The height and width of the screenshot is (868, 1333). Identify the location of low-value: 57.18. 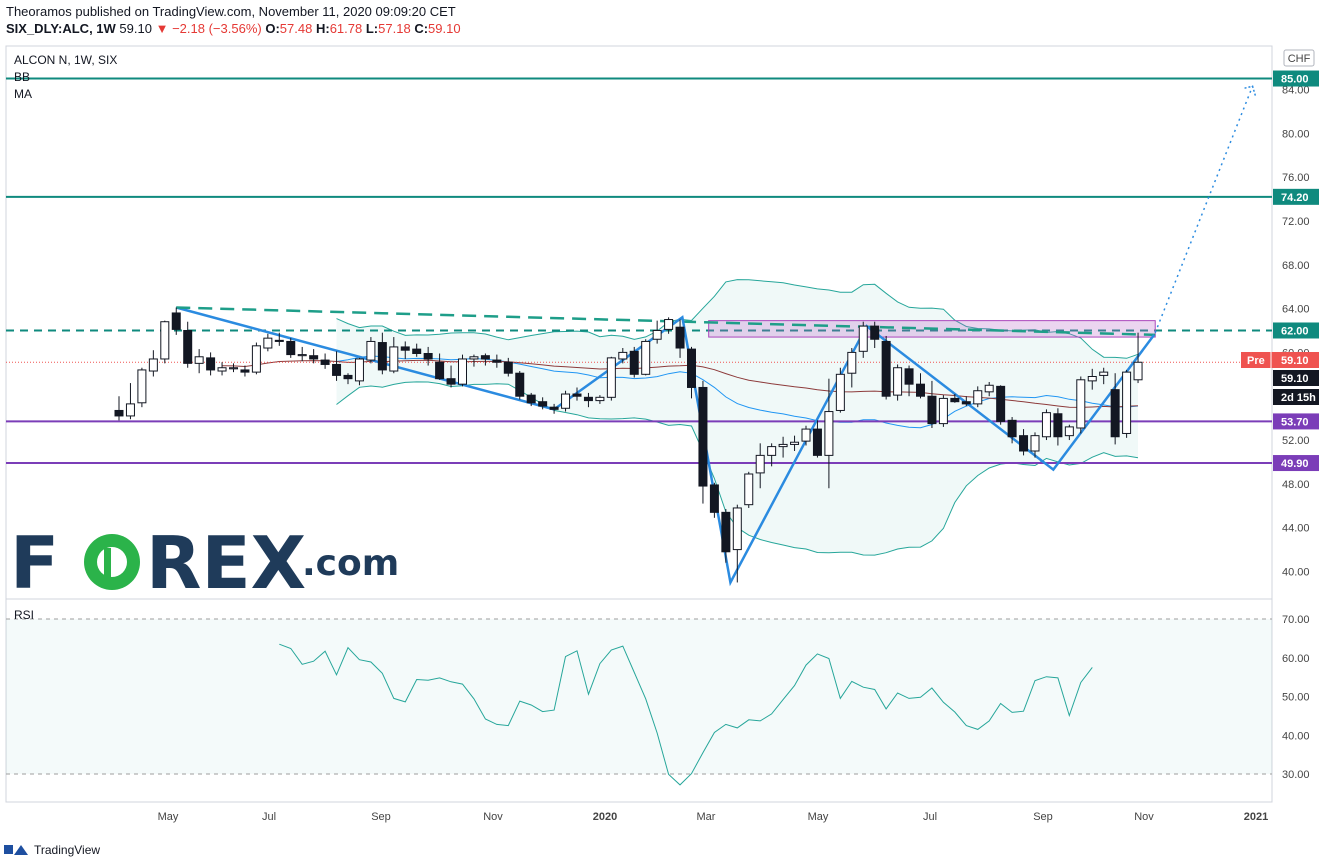
(394, 28).